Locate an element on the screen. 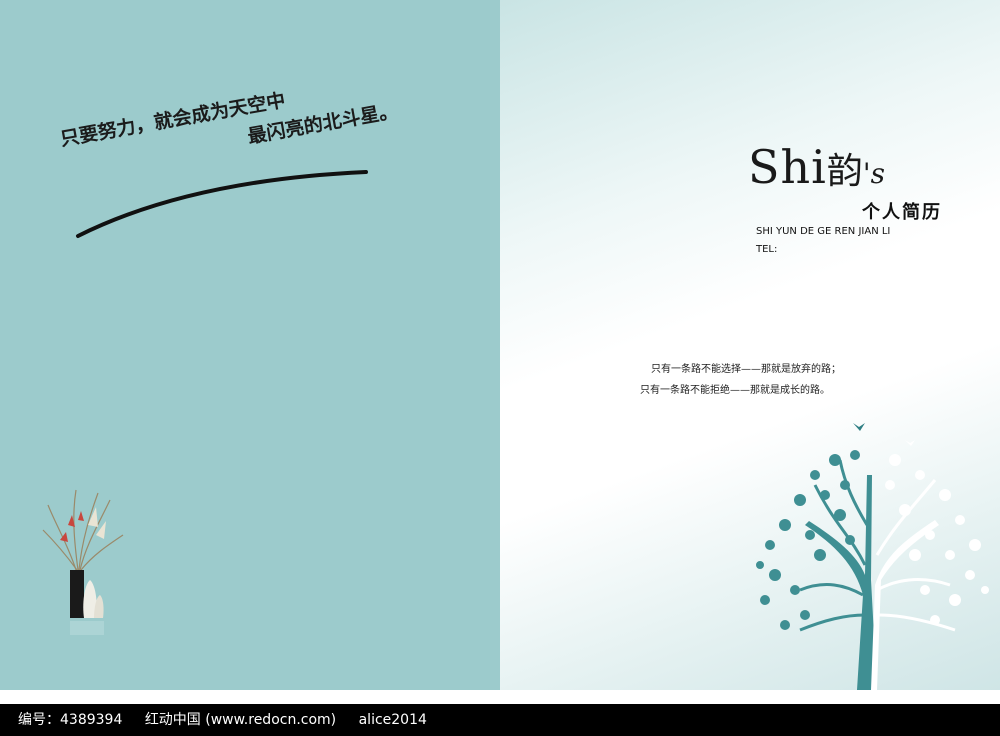  vase-with-branches-icon is located at coordinates (83, 562).